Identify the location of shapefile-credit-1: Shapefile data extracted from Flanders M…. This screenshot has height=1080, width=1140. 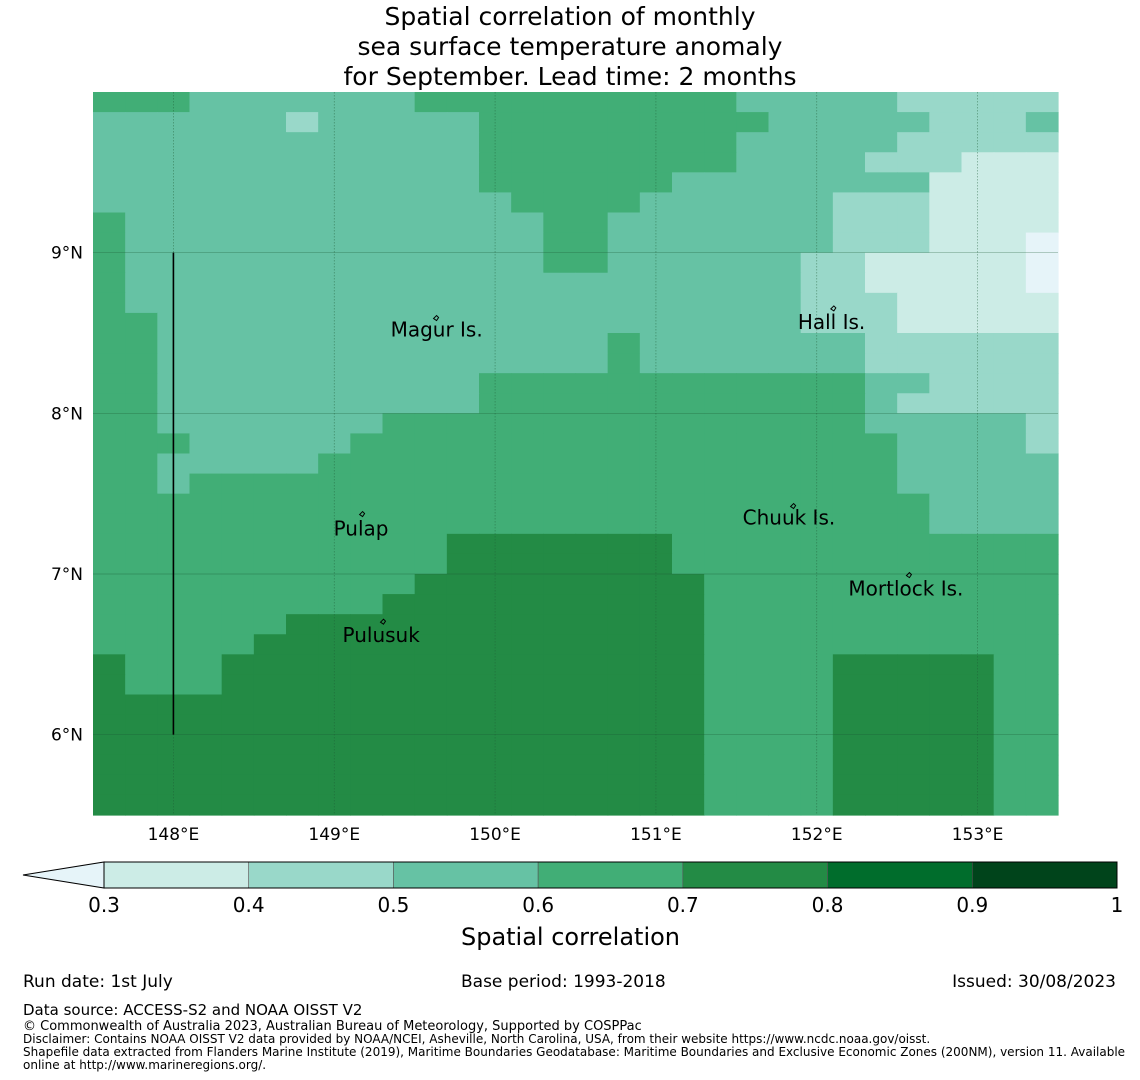
(574, 1052).